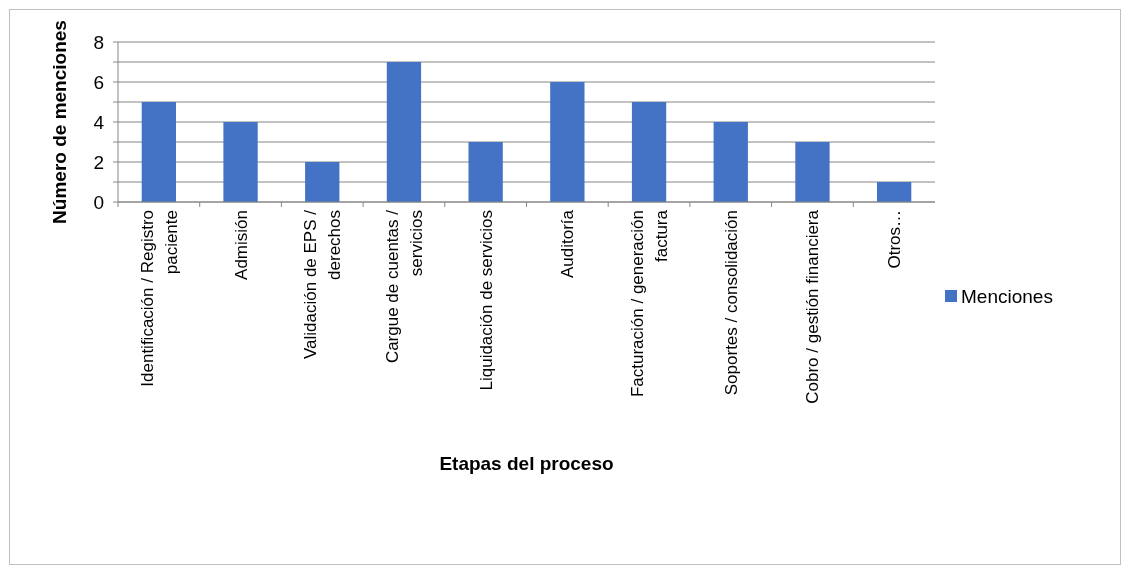  I want to click on x-axis-title: Etapas del proceso, so click(526, 463).